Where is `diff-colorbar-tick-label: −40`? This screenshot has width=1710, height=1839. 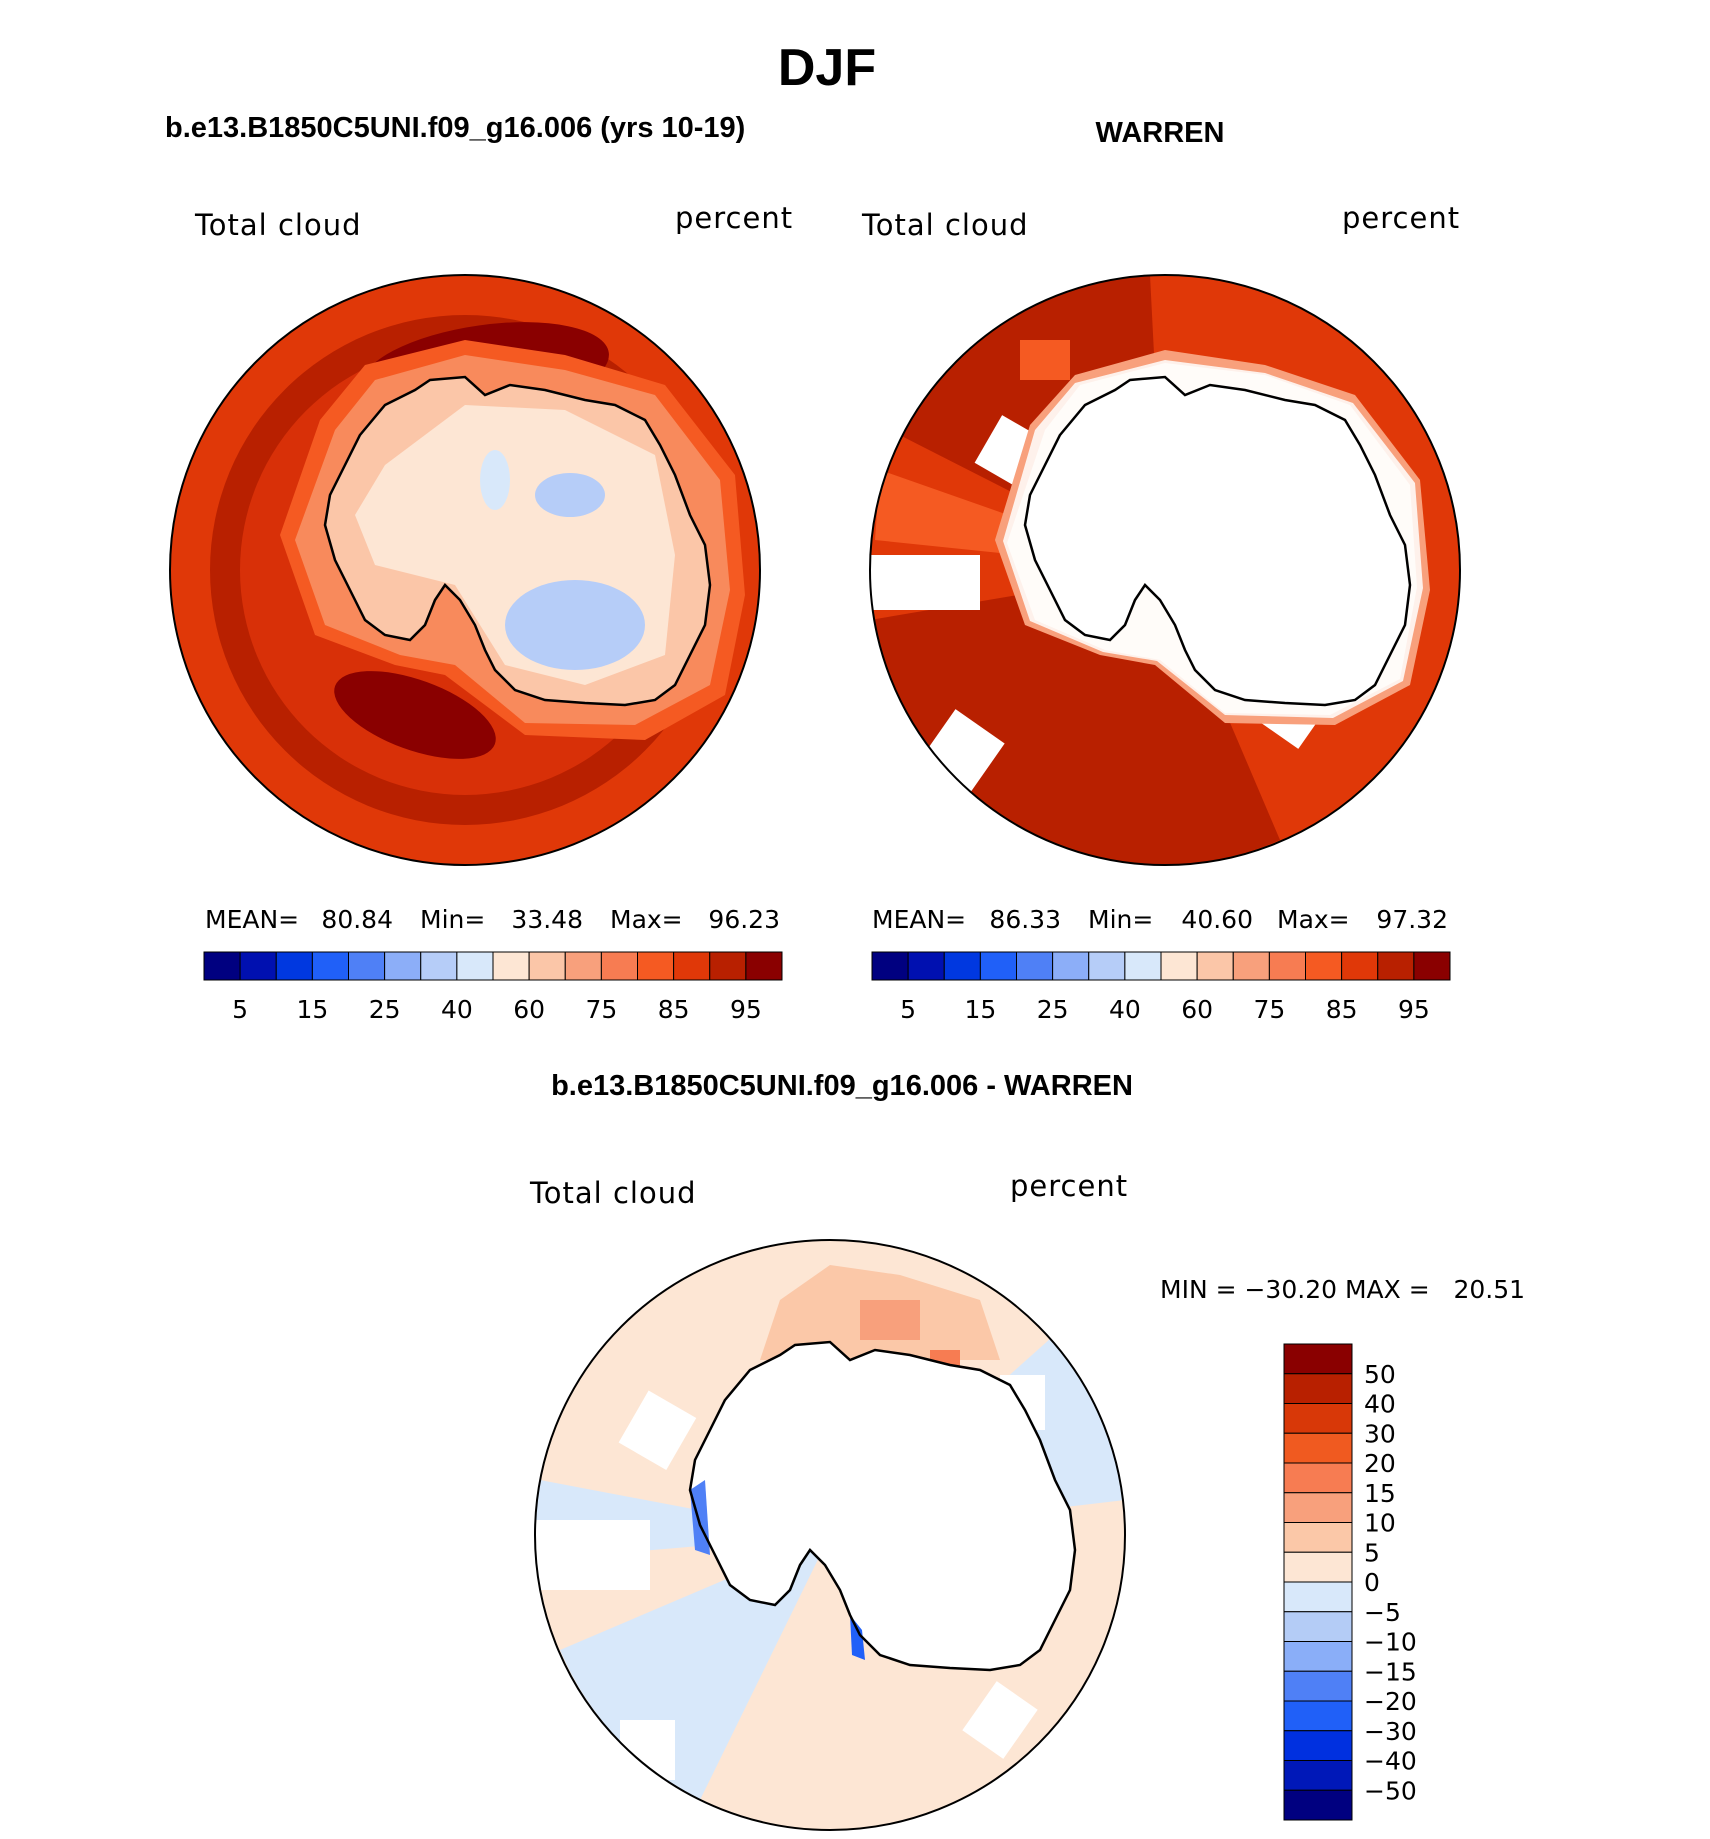 diff-colorbar-tick-label: −40 is located at coordinates (1390, 1761).